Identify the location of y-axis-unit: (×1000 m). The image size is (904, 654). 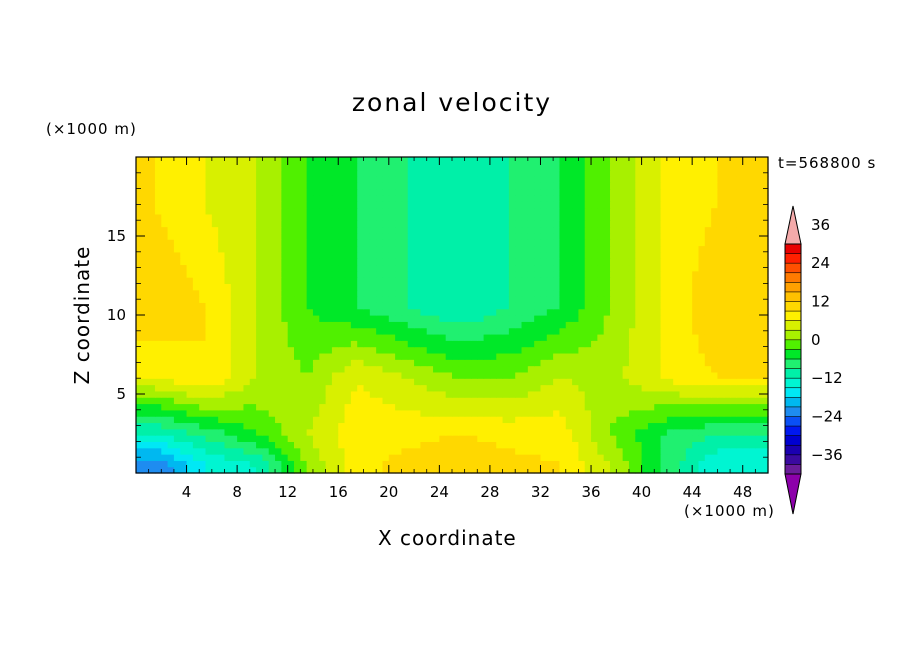
(91, 129).